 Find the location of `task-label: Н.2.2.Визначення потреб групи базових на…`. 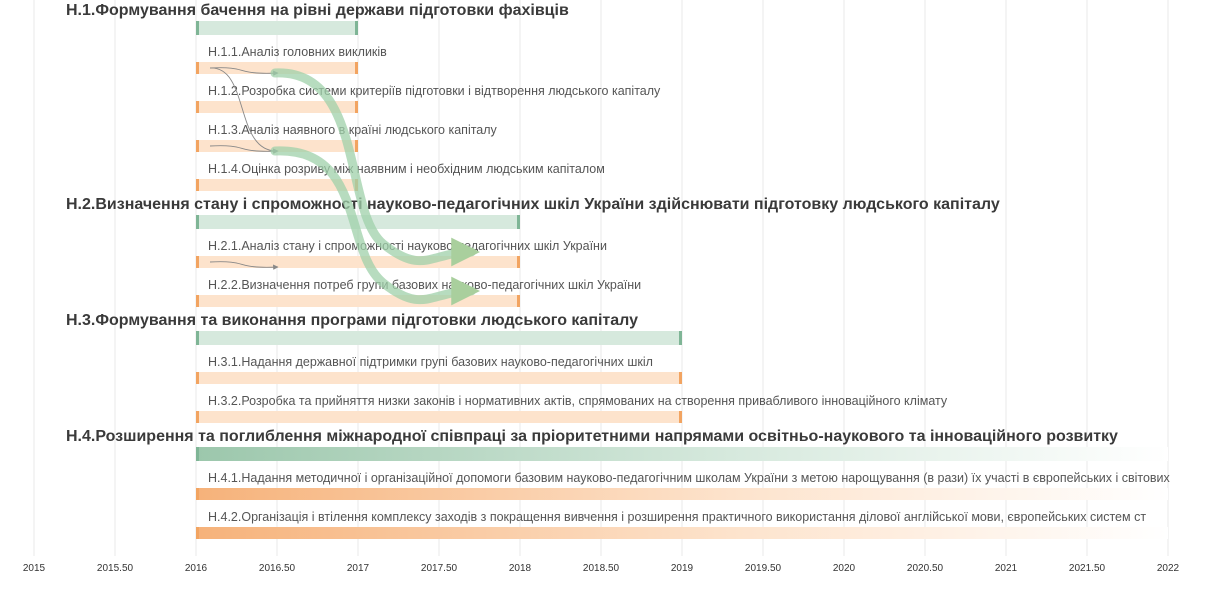

task-label: Н.2.2.Визначення потреб групи базових на… is located at coordinates (424, 285).